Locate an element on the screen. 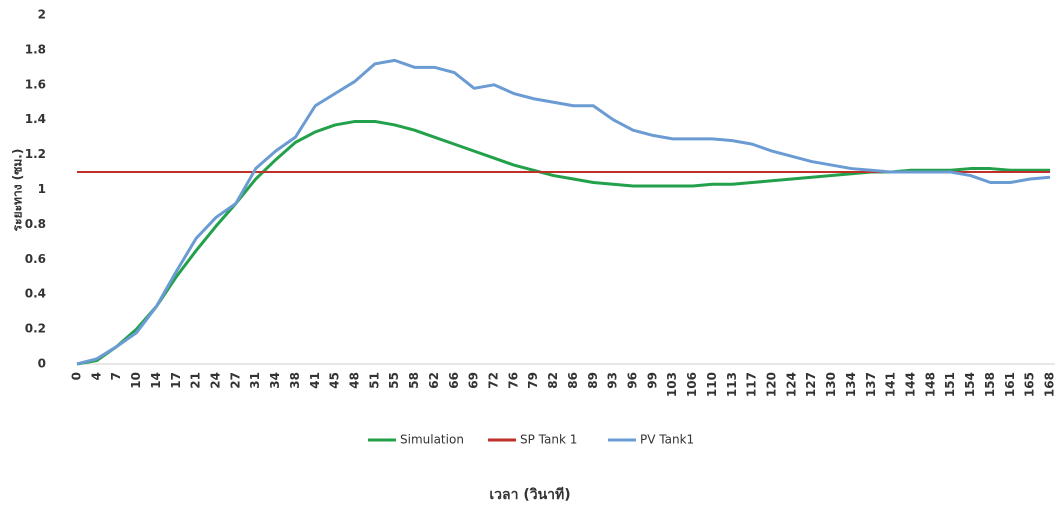  y-tick-label: 0.8 is located at coordinates (35, 224).